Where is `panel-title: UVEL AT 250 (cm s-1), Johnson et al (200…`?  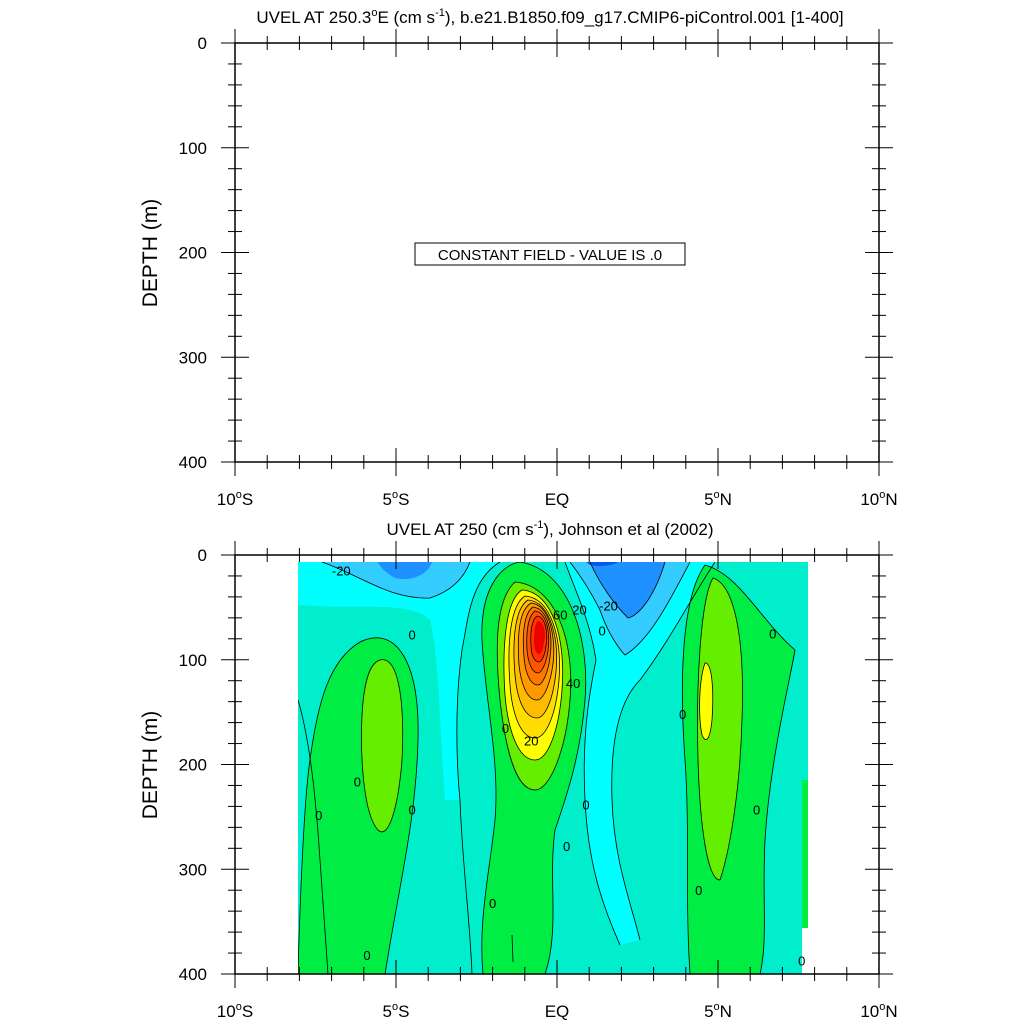 panel-title: UVEL AT 250 (cm s-1), Johnson et al (200… is located at coordinates (550, 529).